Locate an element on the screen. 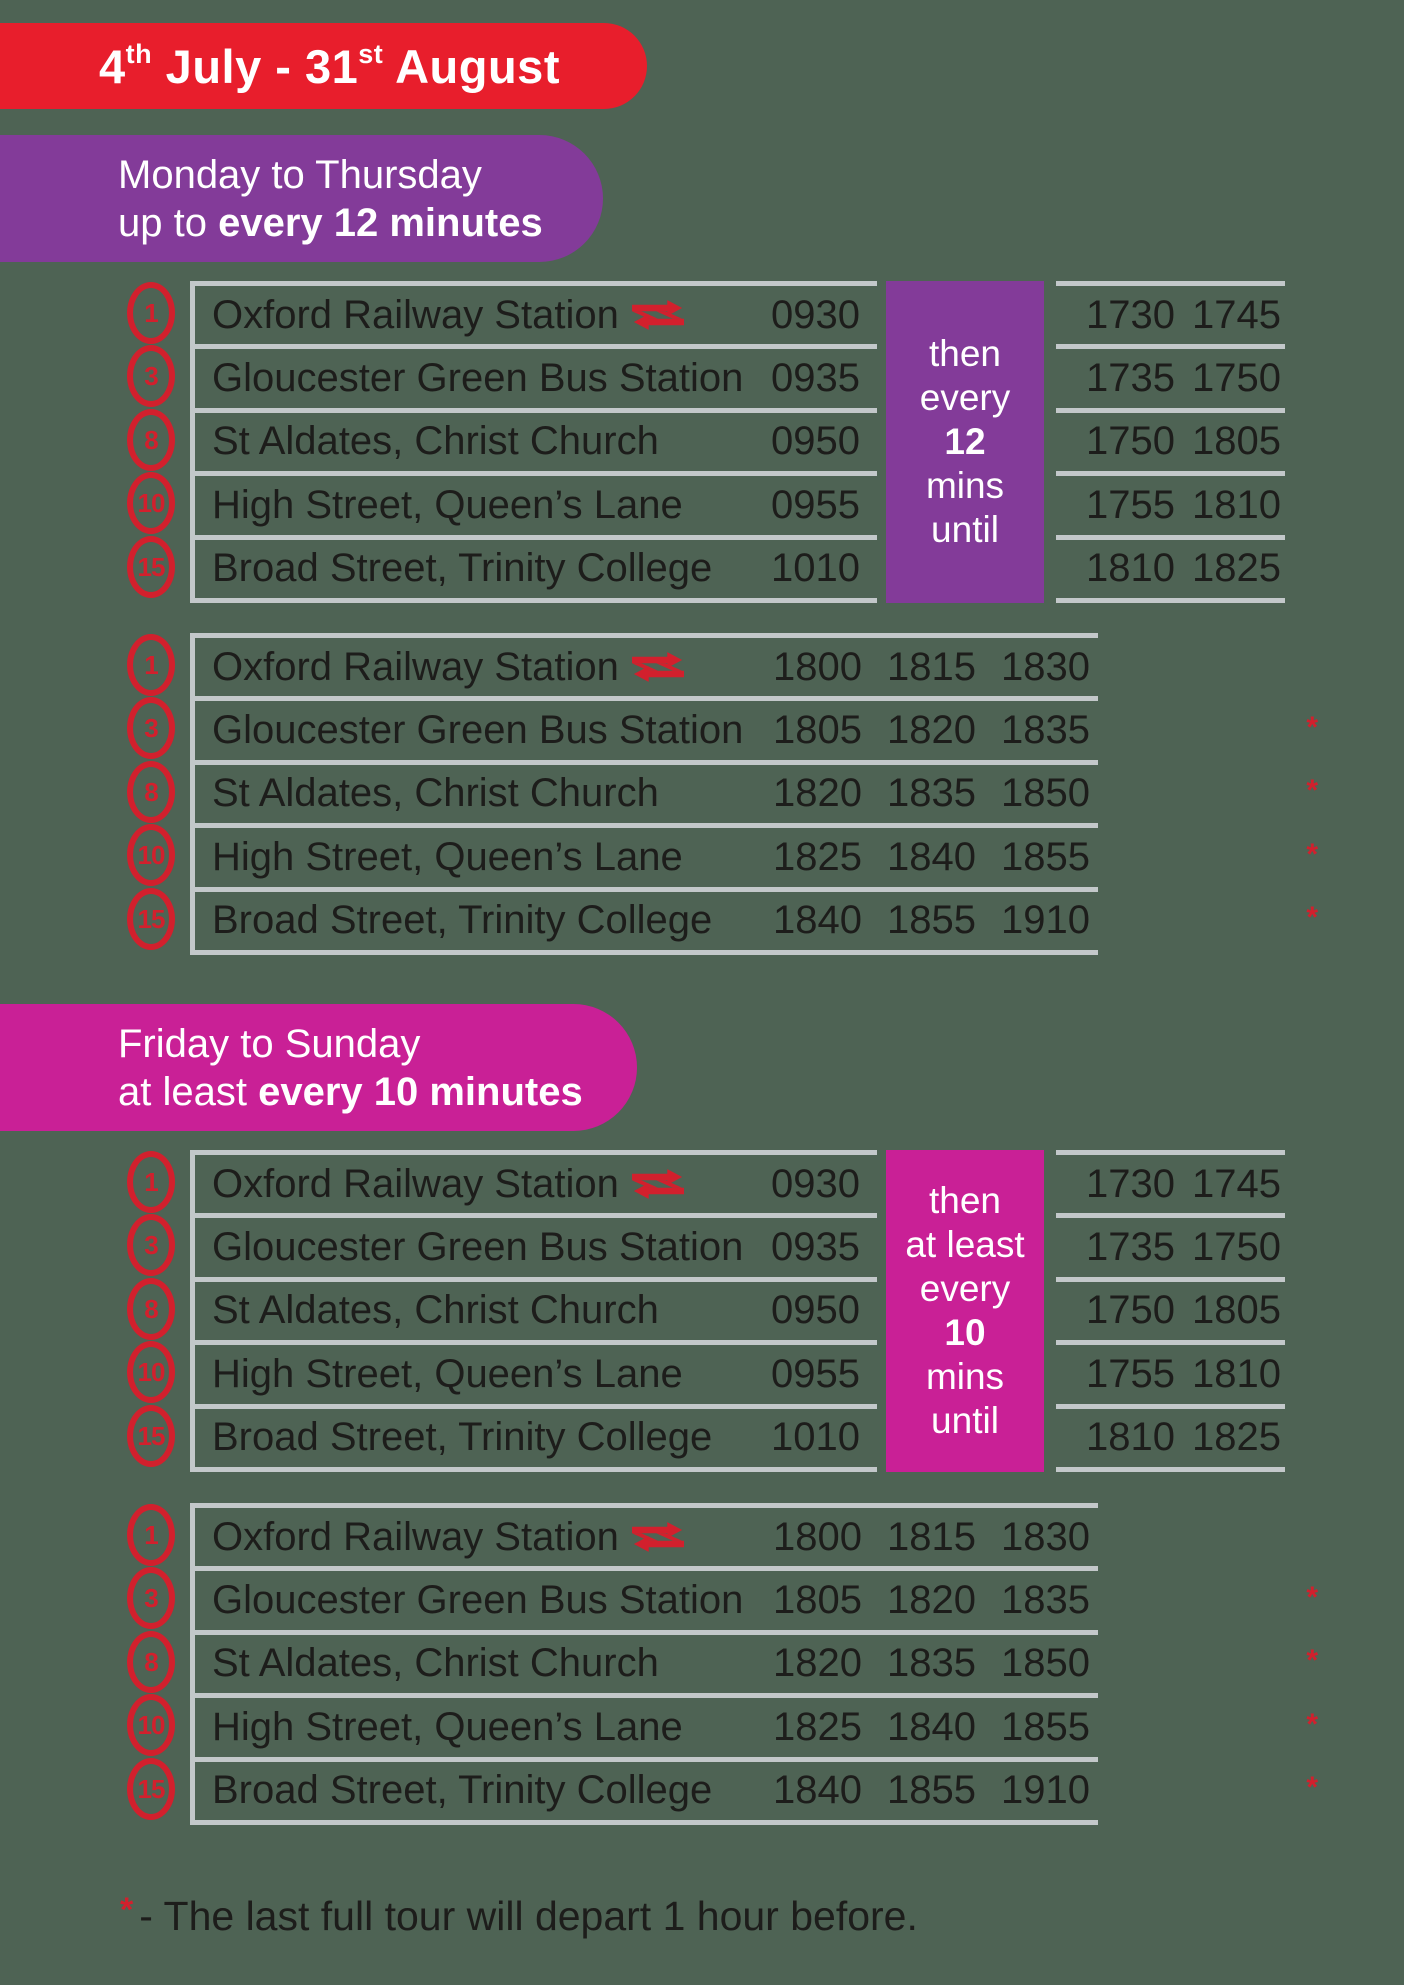 The height and width of the screenshot is (1985, 1404). stop-name: High Street, Queen’s Lane is located at coordinates (447, 1373).